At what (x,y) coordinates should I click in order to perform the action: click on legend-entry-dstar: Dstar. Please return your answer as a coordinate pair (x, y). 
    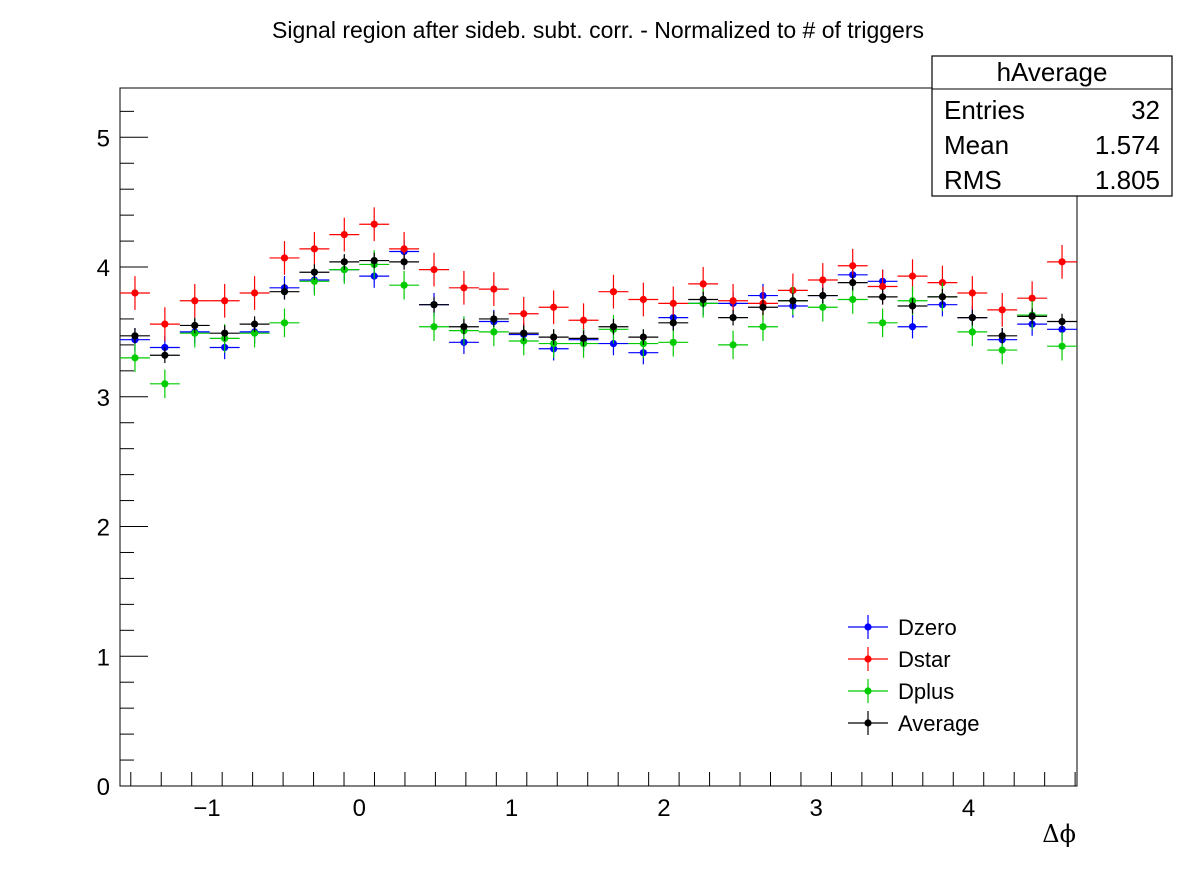
    Looking at the image, I should click on (899, 659).